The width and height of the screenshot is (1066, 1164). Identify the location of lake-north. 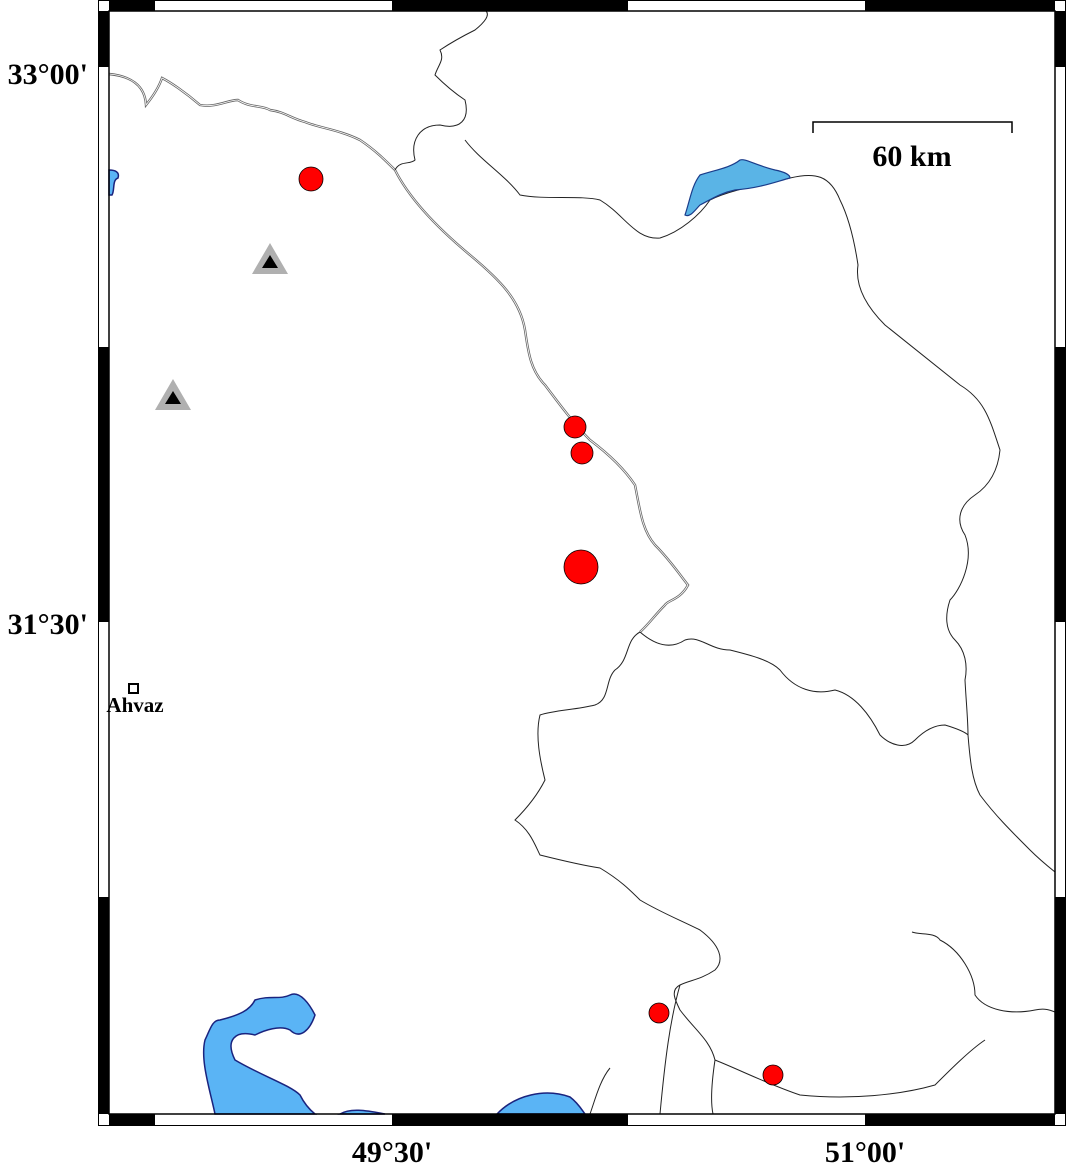
(737, 188).